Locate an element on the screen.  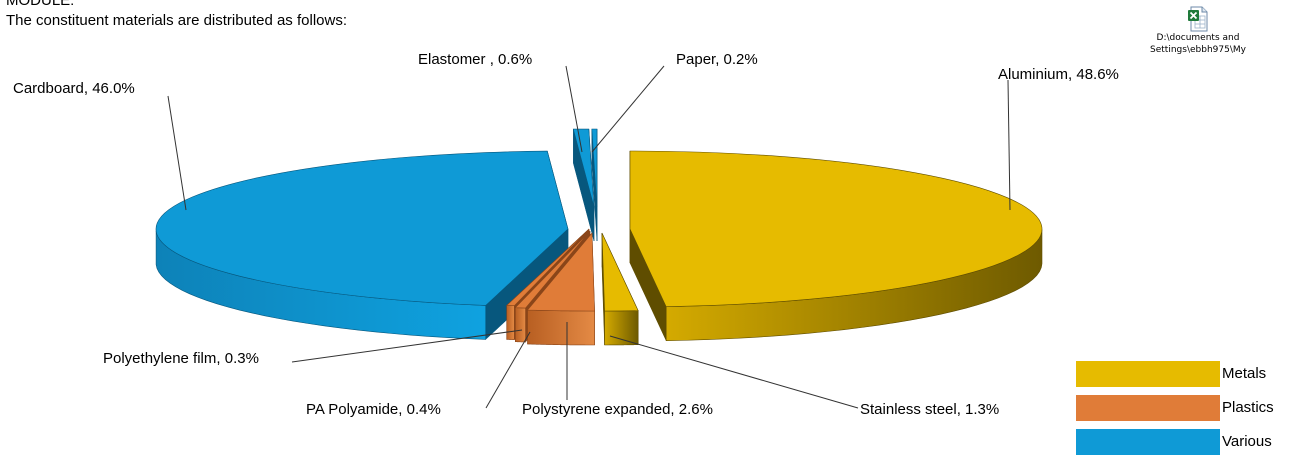
data-label-stainless-steel: Stainless steel, 1.3% is located at coordinates (929, 409).